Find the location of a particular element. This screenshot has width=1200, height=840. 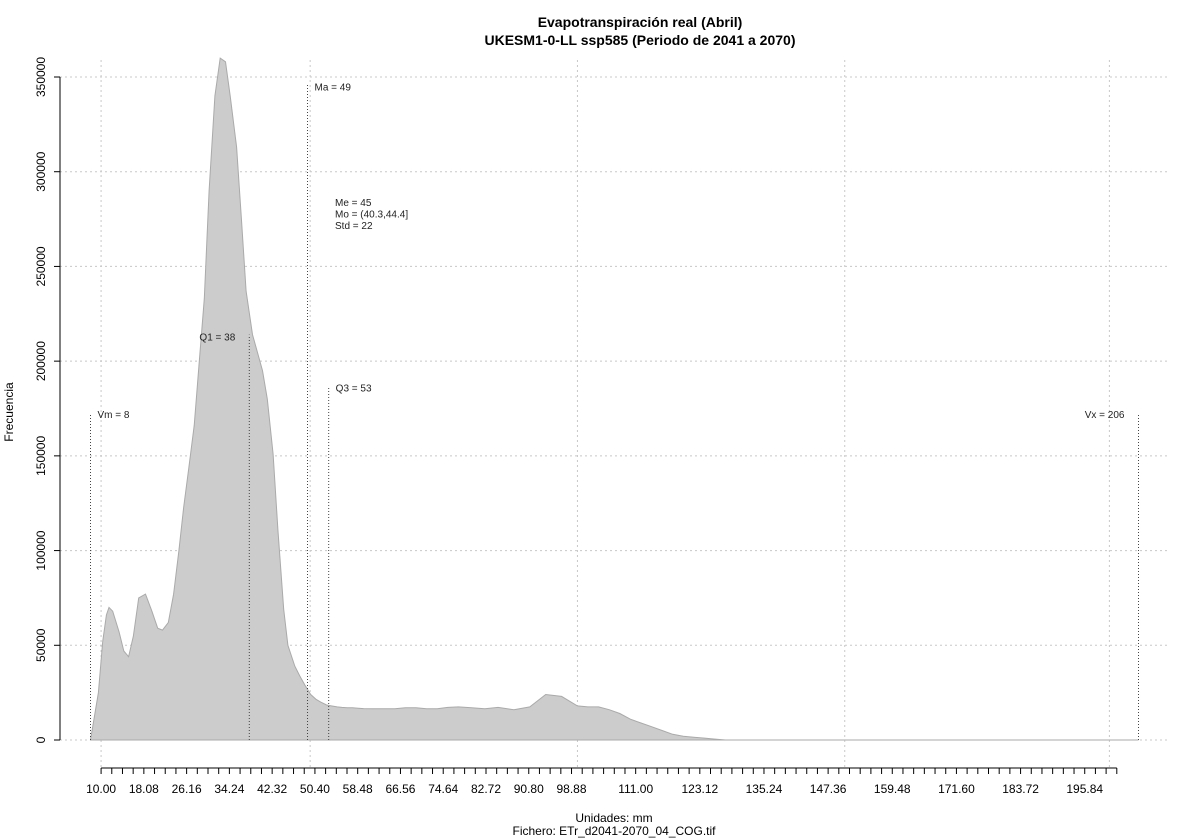

x-tick-label: 111.00 is located at coordinates (635, 789).